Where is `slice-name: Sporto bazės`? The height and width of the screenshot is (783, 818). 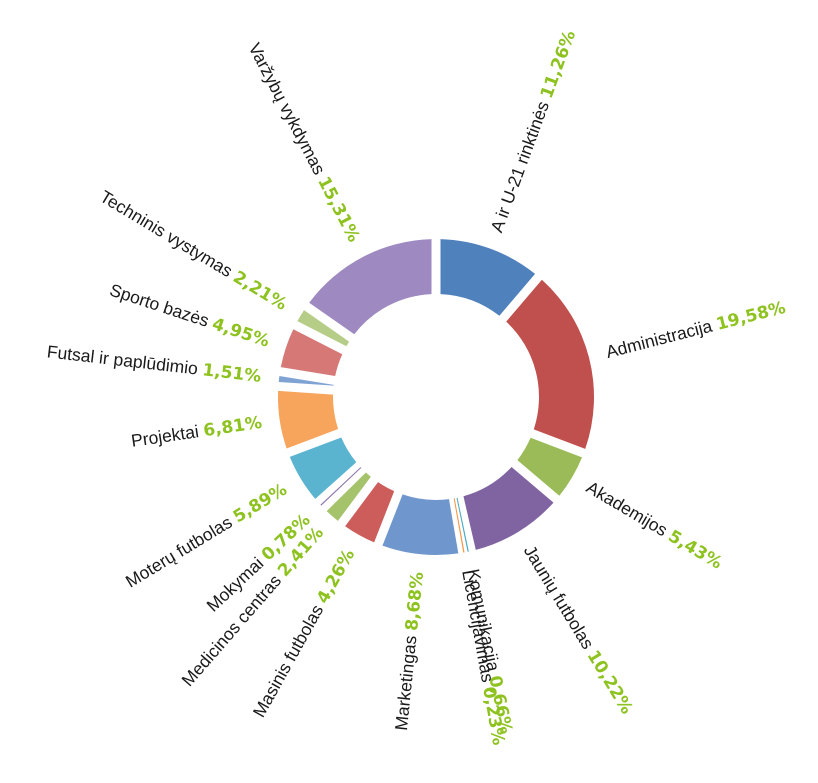
slice-name: Sporto bazės is located at coordinates (161, 305).